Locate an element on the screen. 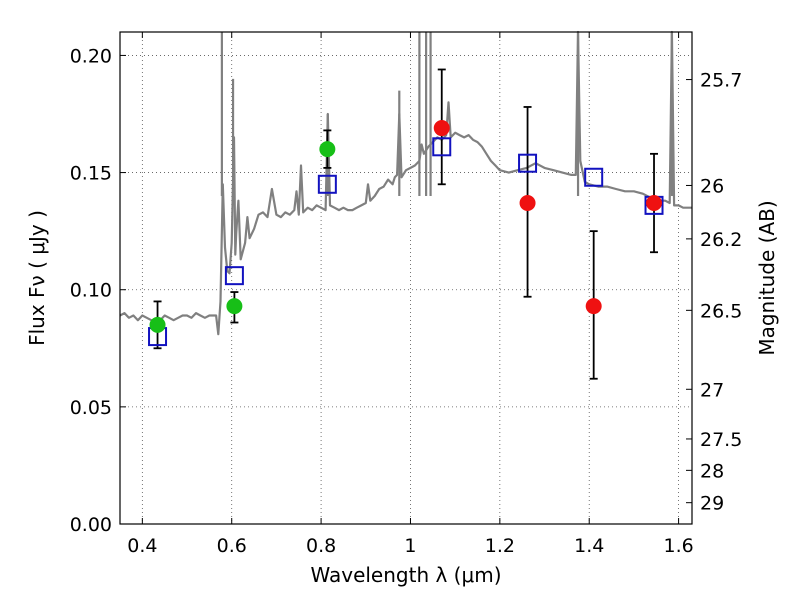 The width and height of the screenshot is (800, 600). right-y-tick-label: 25.7 is located at coordinates (721, 81).